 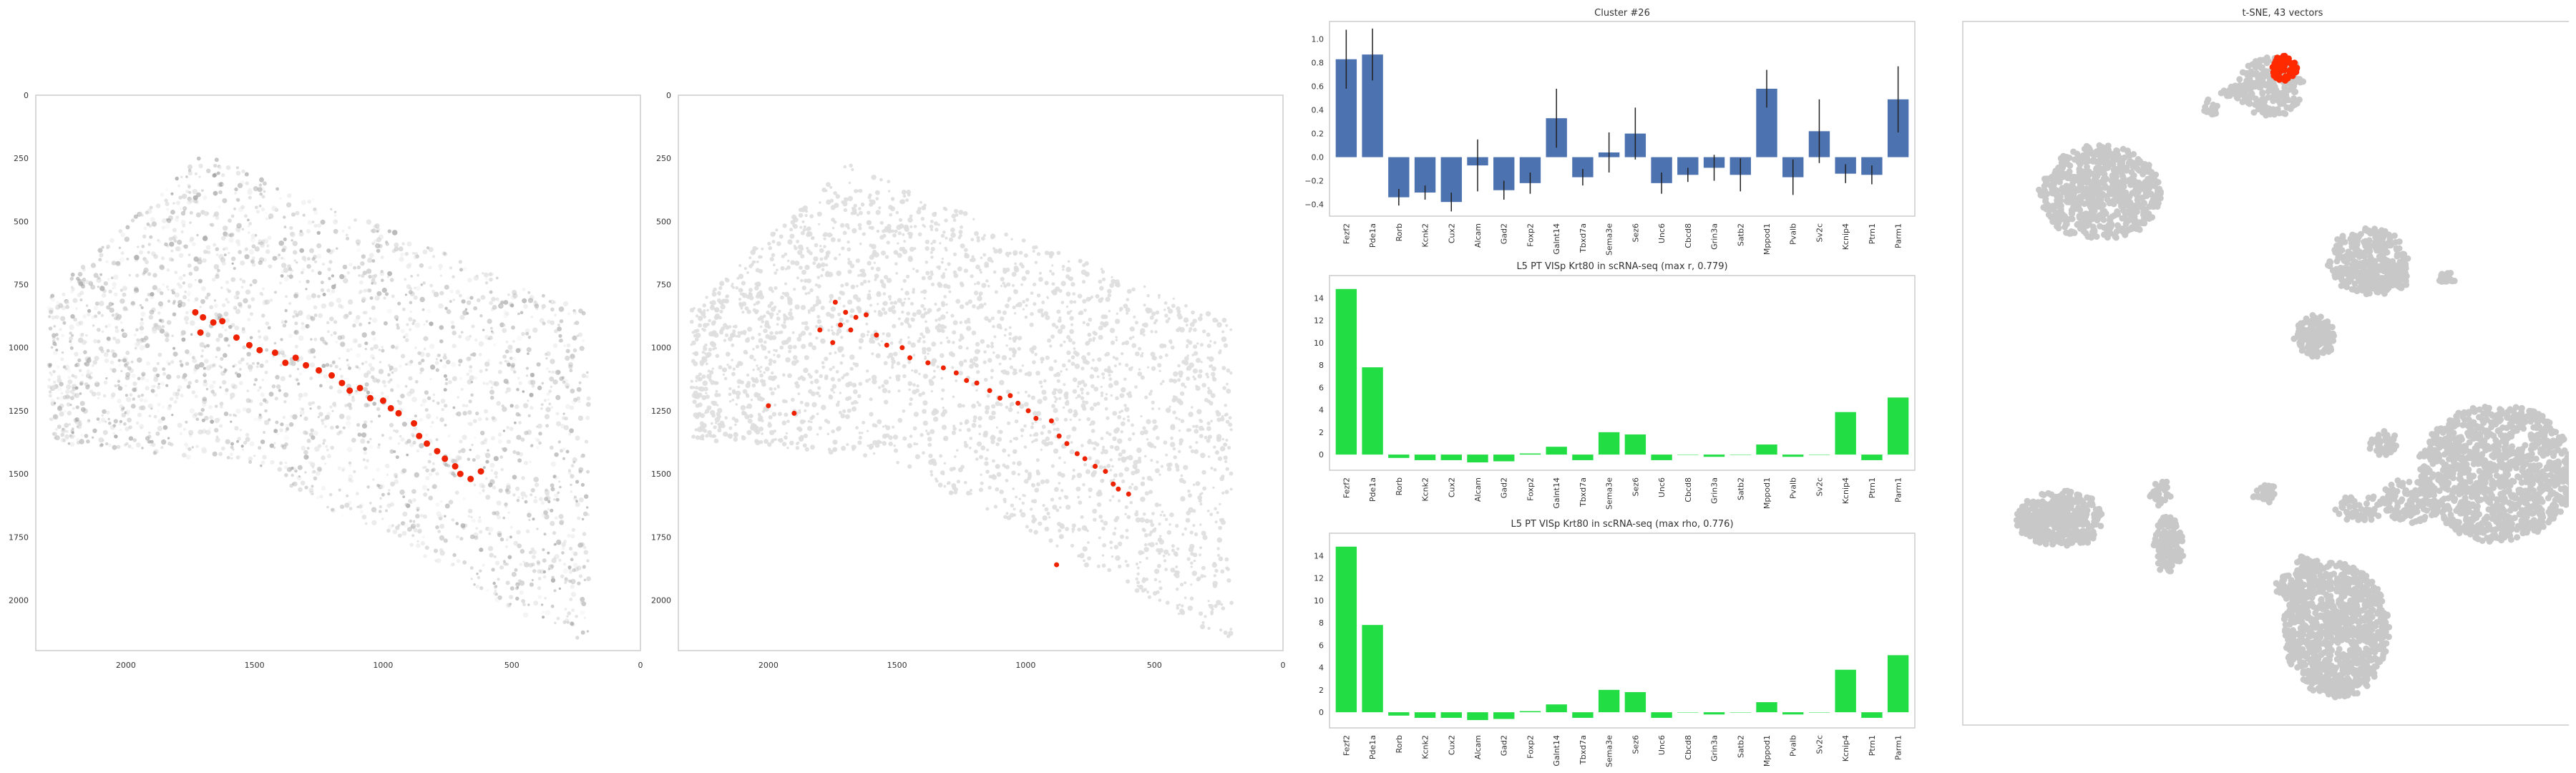 What do you see at coordinates (390, 408) in the screenshot?
I see `highlight-point` at bounding box center [390, 408].